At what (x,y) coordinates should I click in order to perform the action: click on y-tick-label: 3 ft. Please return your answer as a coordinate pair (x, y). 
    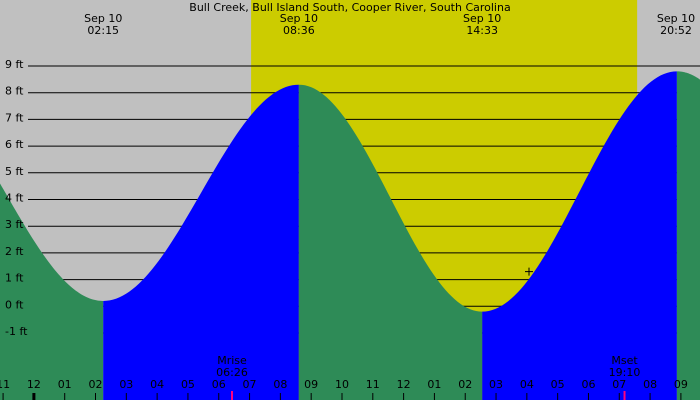
    Looking at the image, I should click on (14, 224).